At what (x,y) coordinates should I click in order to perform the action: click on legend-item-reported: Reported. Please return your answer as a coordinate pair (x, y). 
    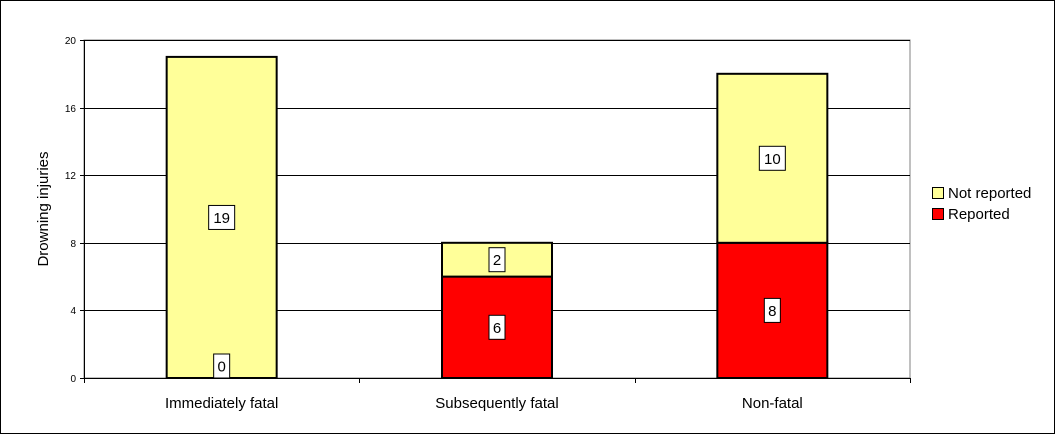
    Looking at the image, I should click on (971, 214).